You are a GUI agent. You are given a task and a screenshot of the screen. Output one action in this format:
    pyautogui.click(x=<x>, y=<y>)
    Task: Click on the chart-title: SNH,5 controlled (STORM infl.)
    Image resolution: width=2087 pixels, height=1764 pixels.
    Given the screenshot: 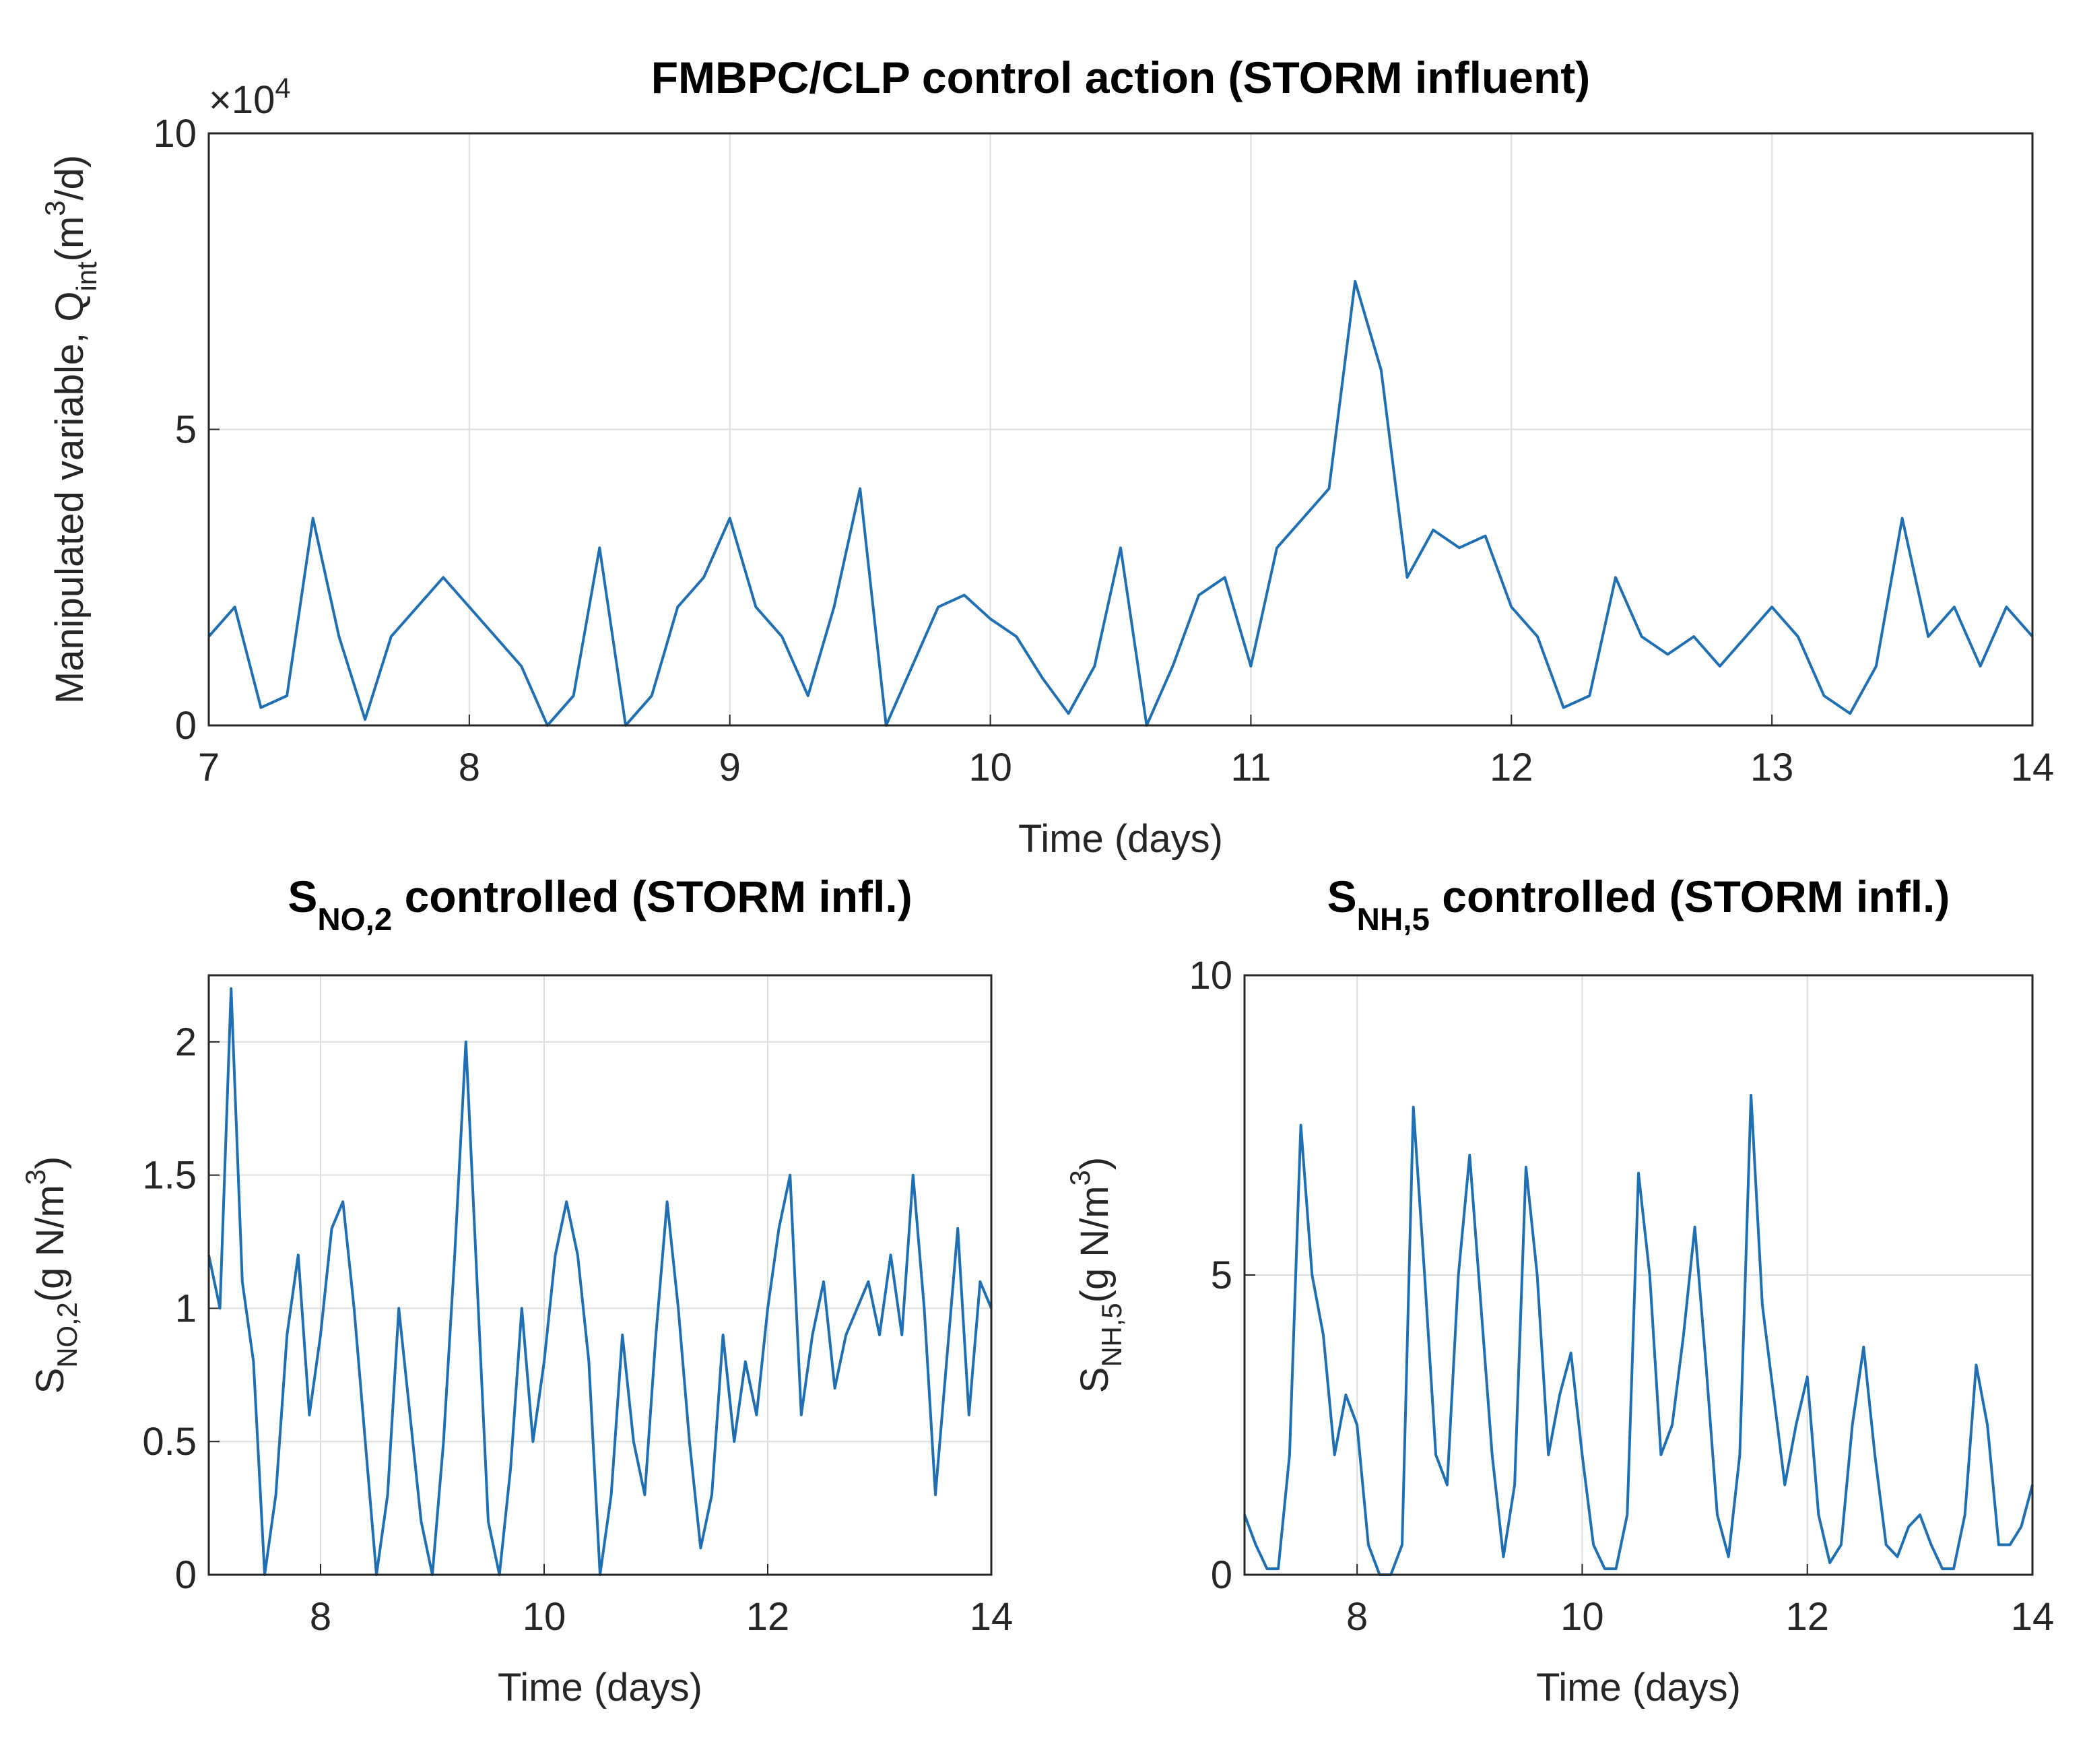 What is the action you would take?
    pyautogui.click(x=1638, y=905)
    